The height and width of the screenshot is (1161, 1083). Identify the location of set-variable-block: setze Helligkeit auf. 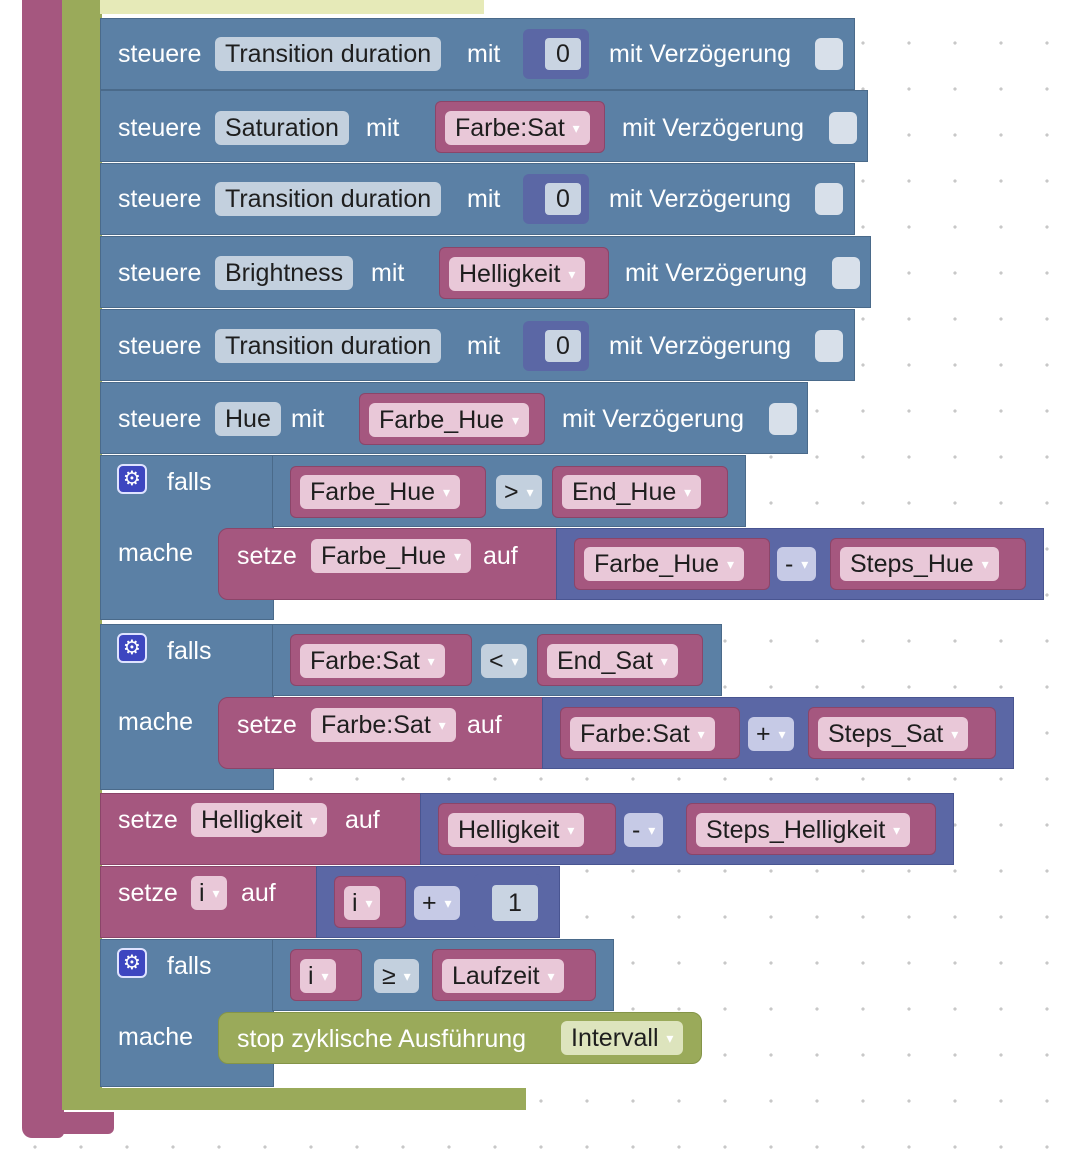
(261, 829).